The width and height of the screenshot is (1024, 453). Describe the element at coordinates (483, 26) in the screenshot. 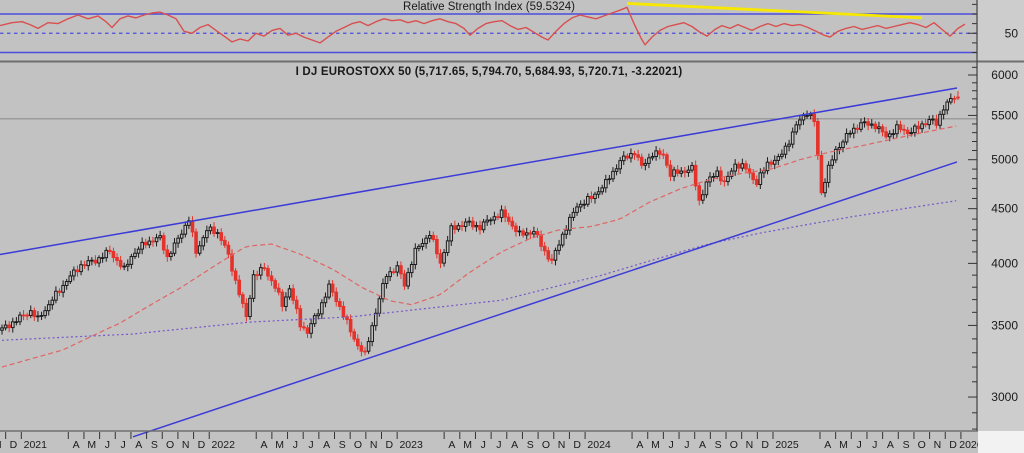

I see `rsi-line` at that location.